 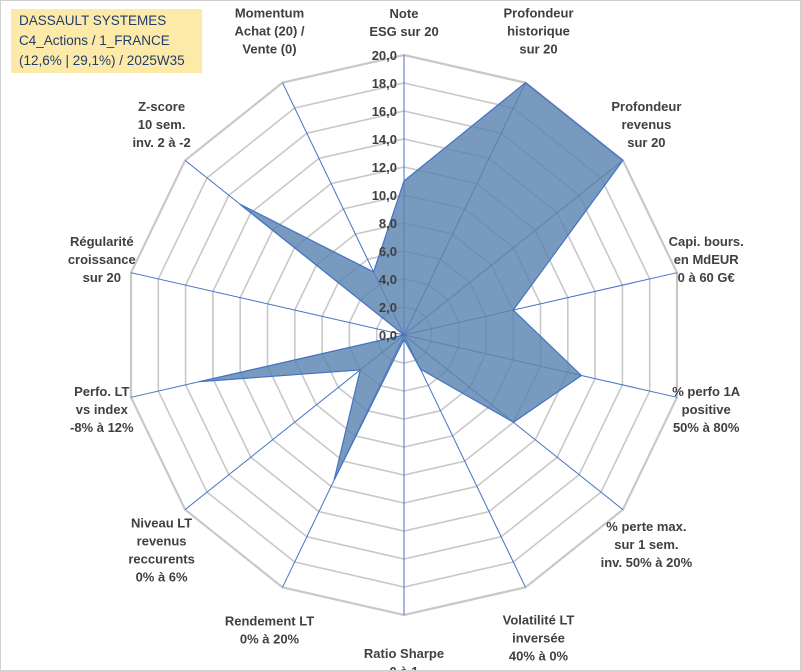 What do you see at coordinates (384, 55) in the screenshot?
I see `tick-label: 20,0` at bounding box center [384, 55].